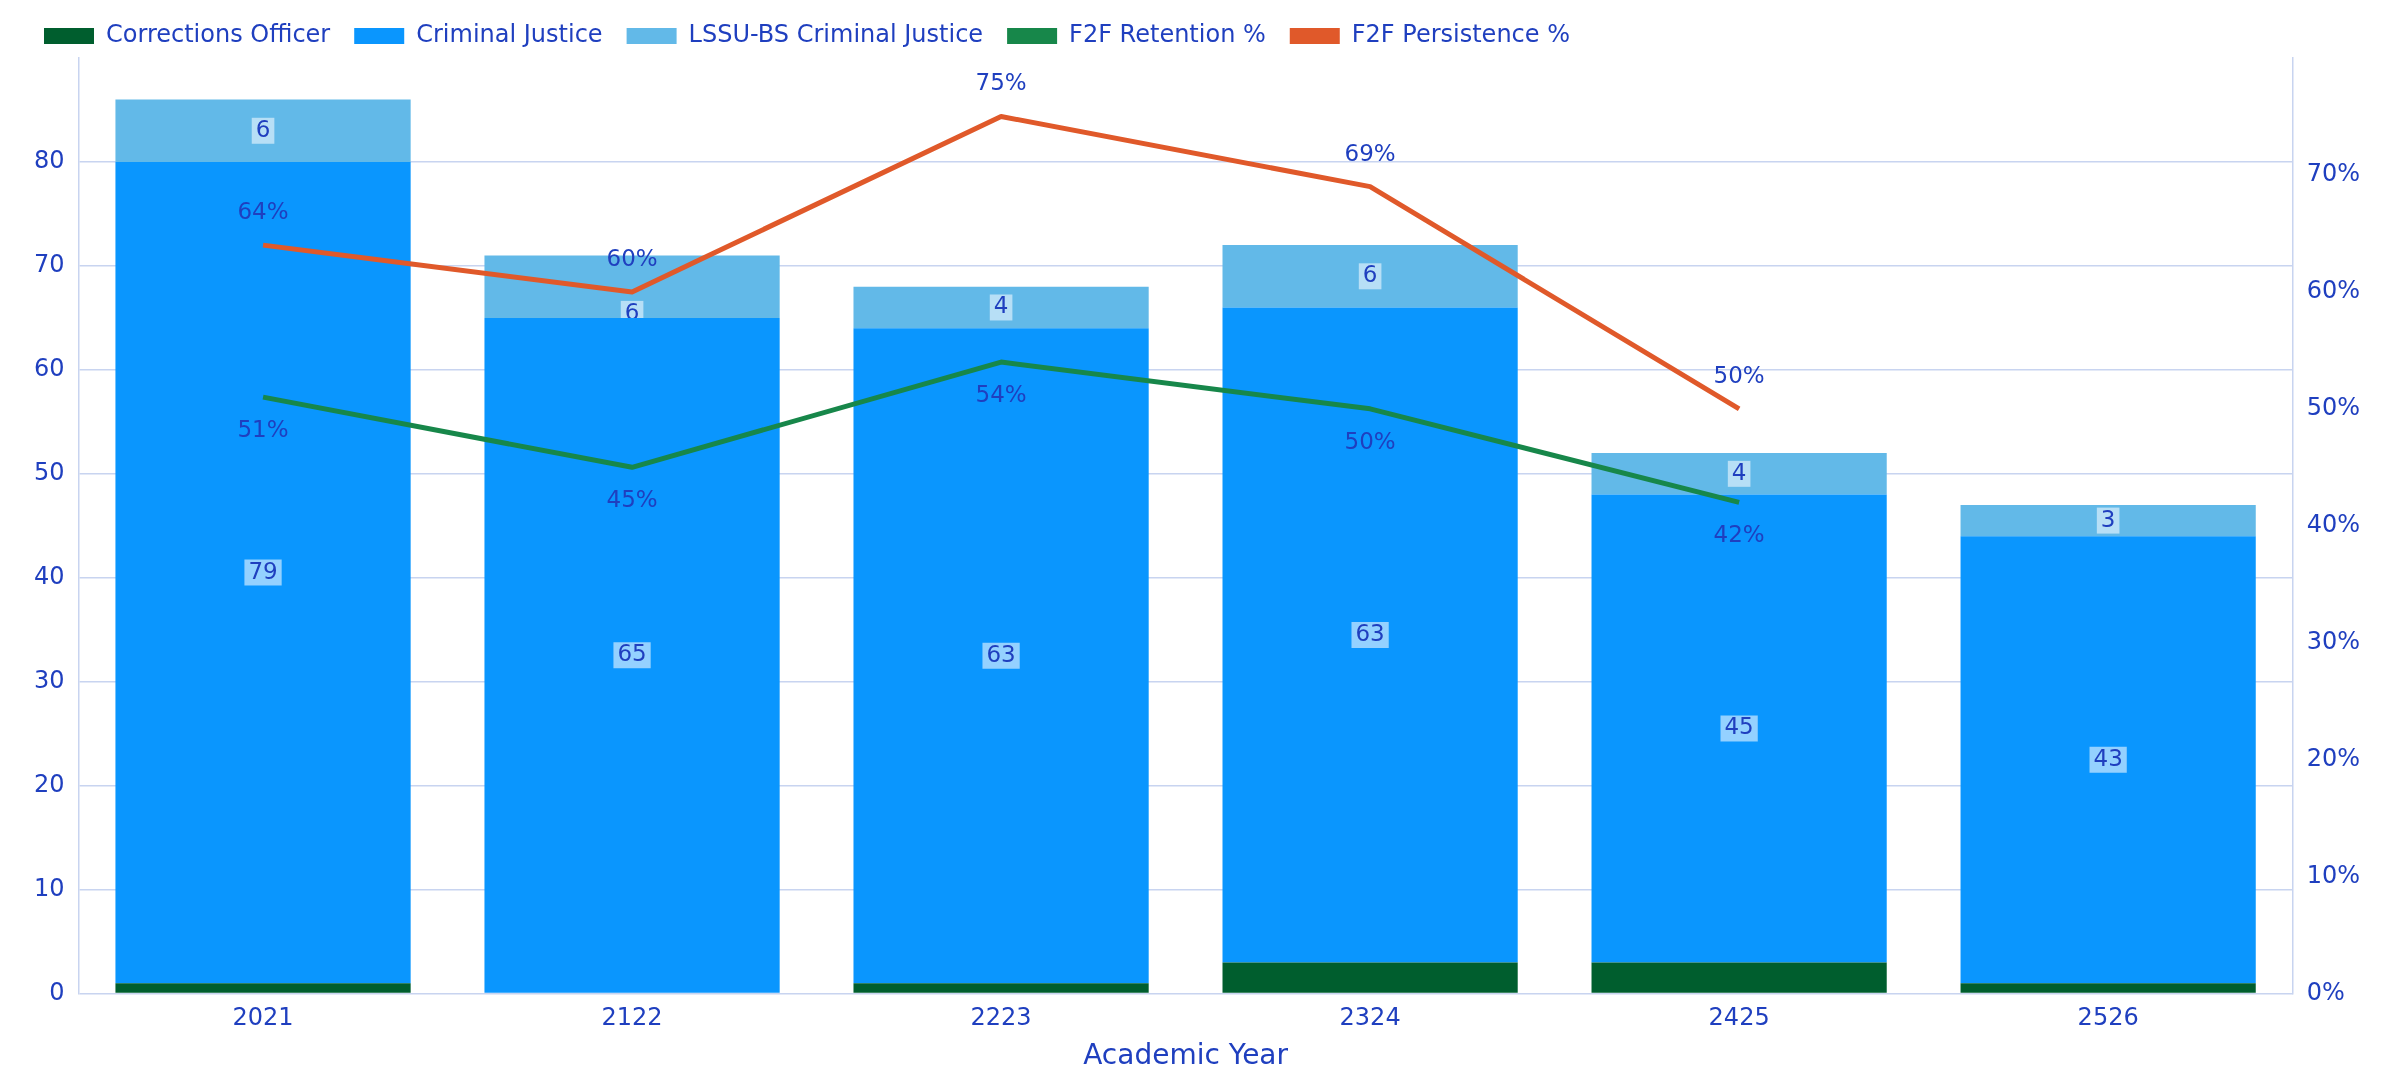 Image resolution: width=2394 pixels, height=1088 pixels. I want to click on data-label: 54%, so click(1001, 394).